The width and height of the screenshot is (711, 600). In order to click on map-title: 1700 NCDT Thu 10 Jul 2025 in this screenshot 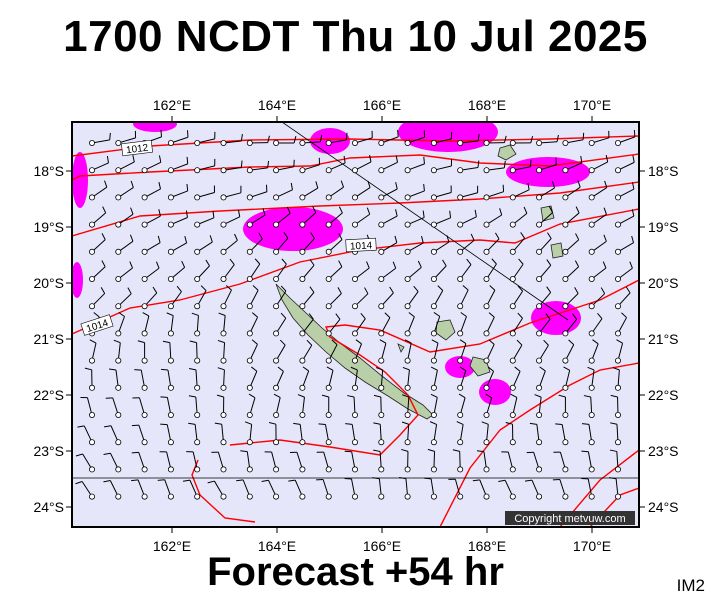, I will do `click(355, 36)`.